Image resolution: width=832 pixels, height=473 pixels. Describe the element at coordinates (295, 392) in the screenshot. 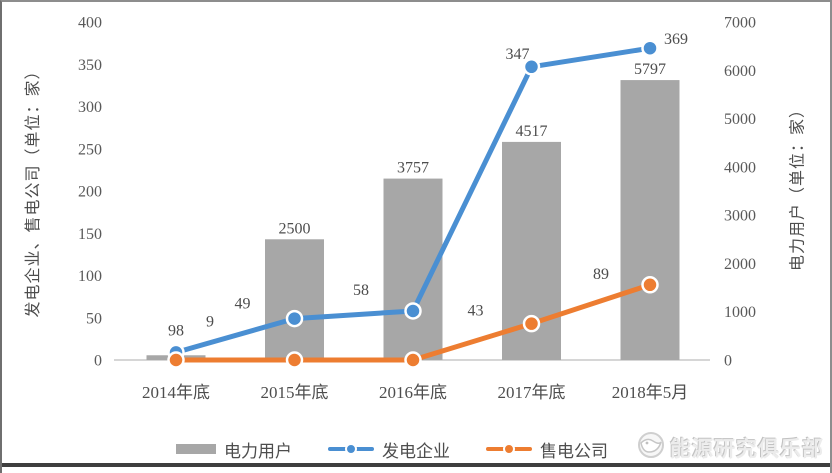

I see `x-axis-label: 2015年底` at that location.